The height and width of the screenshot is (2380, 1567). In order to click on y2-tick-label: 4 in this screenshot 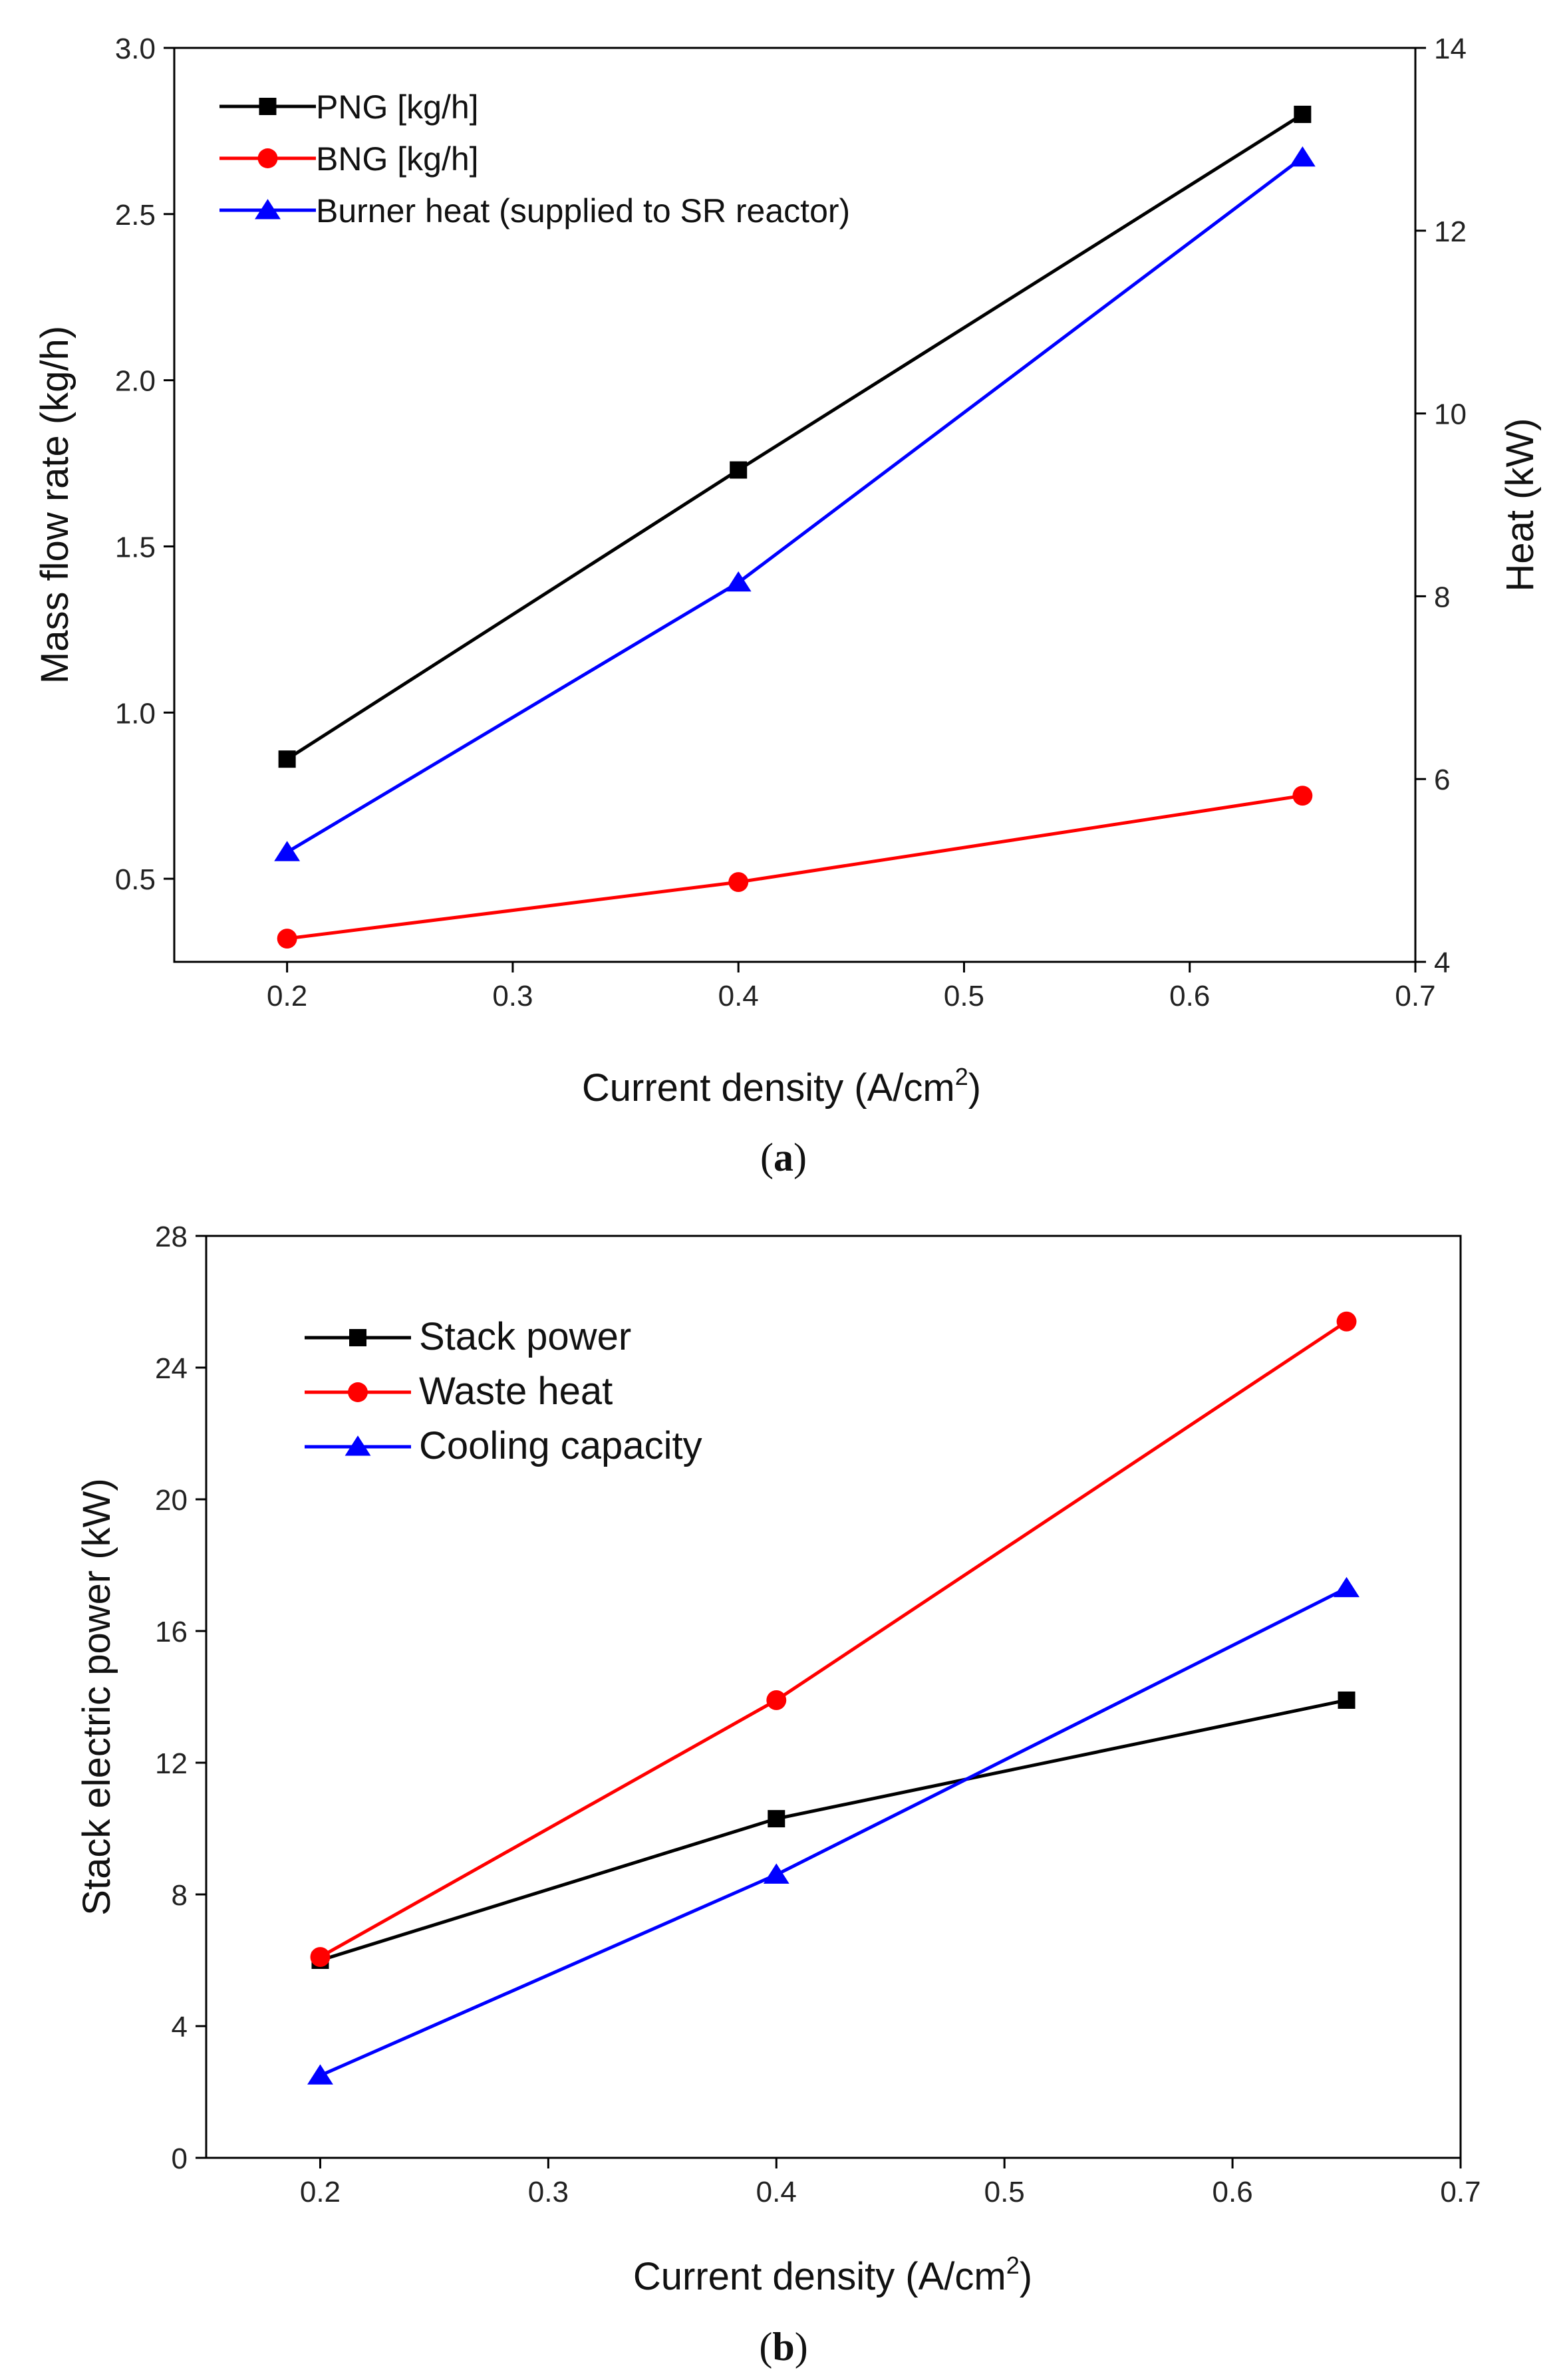, I will do `click(1442, 963)`.